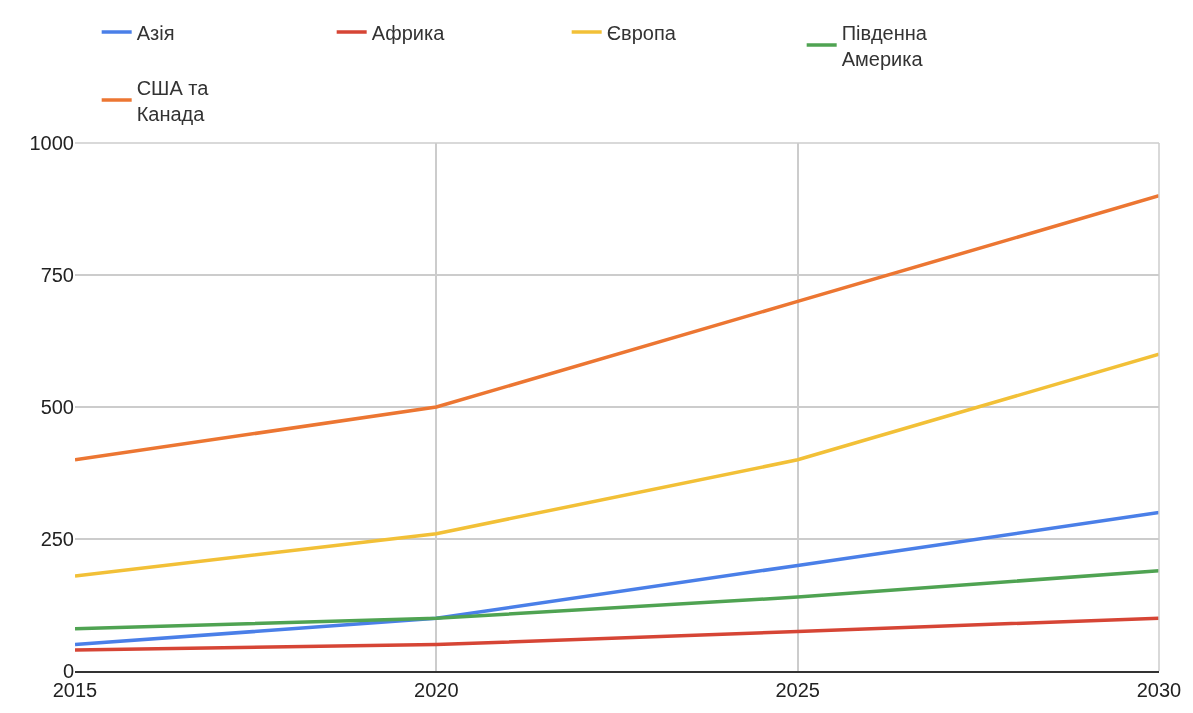  What do you see at coordinates (173, 100) in the screenshot?
I see `legend-label: США та Канада` at bounding box center [173, 100].